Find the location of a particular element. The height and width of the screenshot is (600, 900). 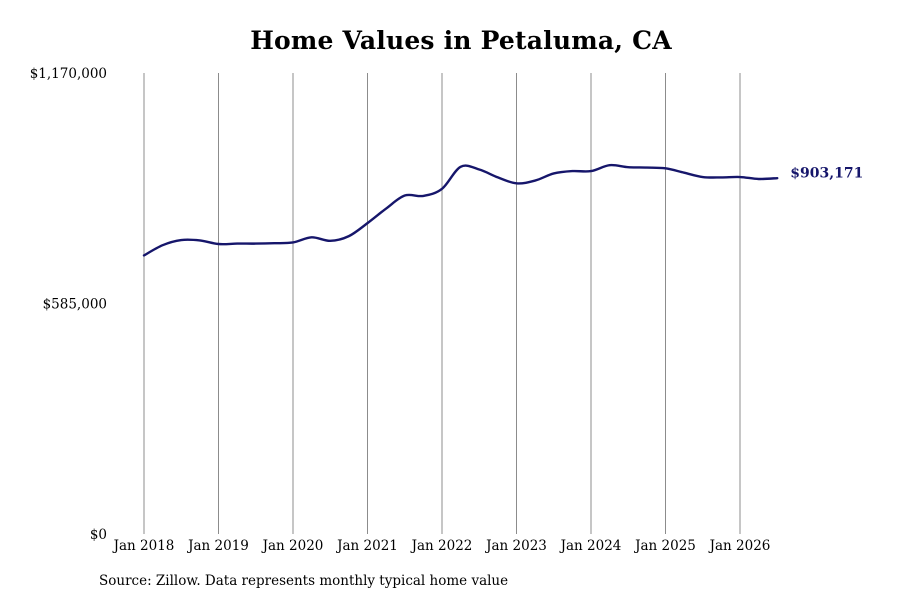

x-tick-label: Jan 2024 is located at coordinates (590, 546).